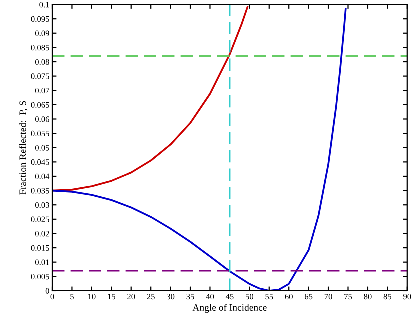 Image resolution: width=420 pixels, height=318 pixels. I want to click on y-tick-label: 0.075, so click(40, 77).